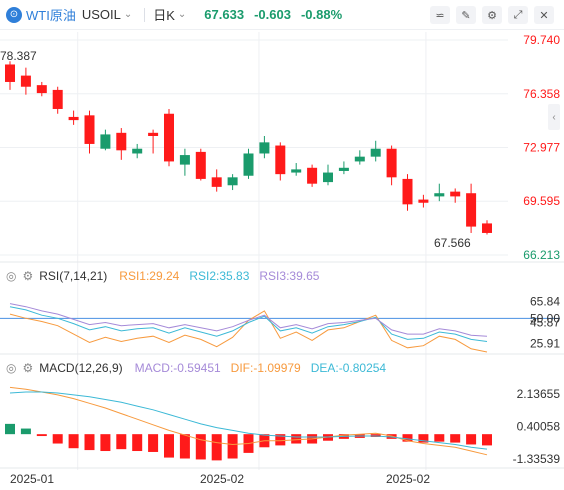 The image size is (564, 490). I want to click on macd-name: MACD(12,26,9), so click(81, 368).